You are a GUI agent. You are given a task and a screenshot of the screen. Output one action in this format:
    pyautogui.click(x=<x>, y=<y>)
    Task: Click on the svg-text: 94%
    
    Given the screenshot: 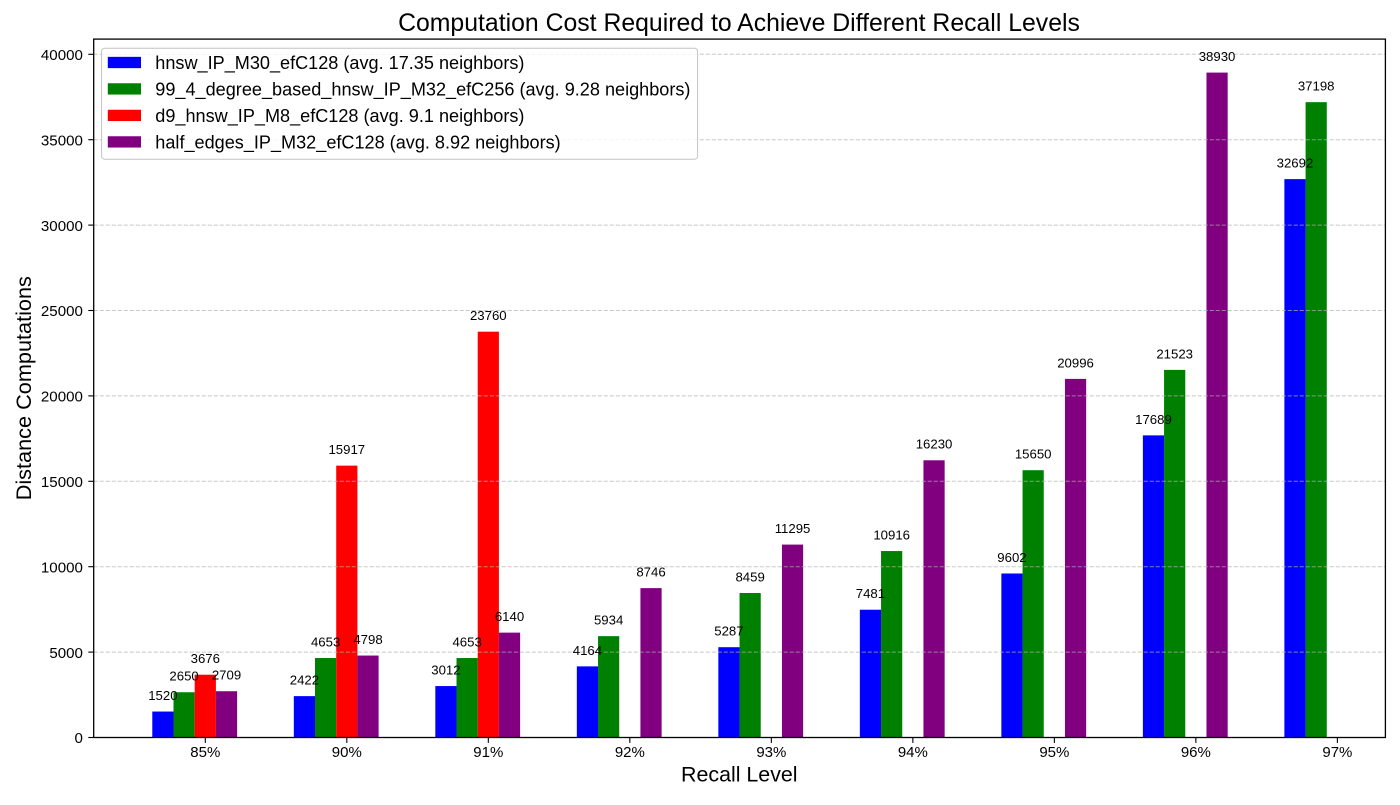 What is the action you would take?
    pyautogui.click(x=913, y=752)
    